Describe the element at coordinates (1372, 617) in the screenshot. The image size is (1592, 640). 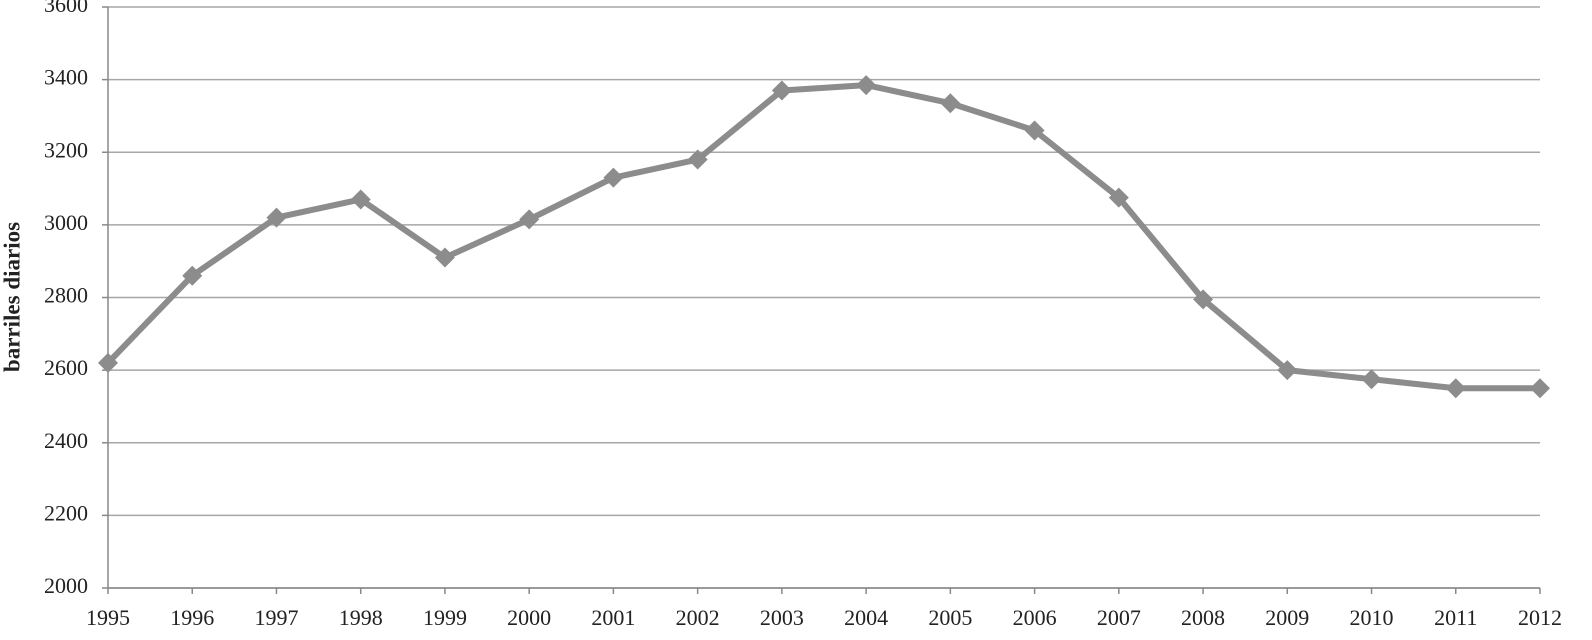
I see `x-tick-label: 2010` at that location.